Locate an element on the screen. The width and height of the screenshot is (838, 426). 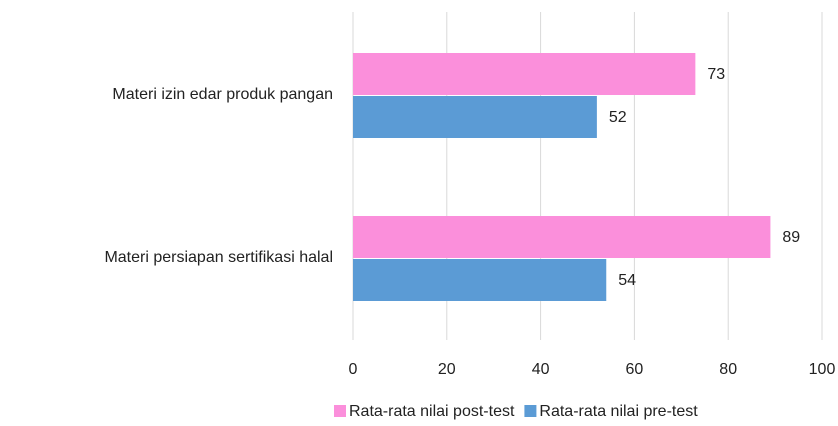
x-tick-label: 100 is located at coordinates (822, 369).